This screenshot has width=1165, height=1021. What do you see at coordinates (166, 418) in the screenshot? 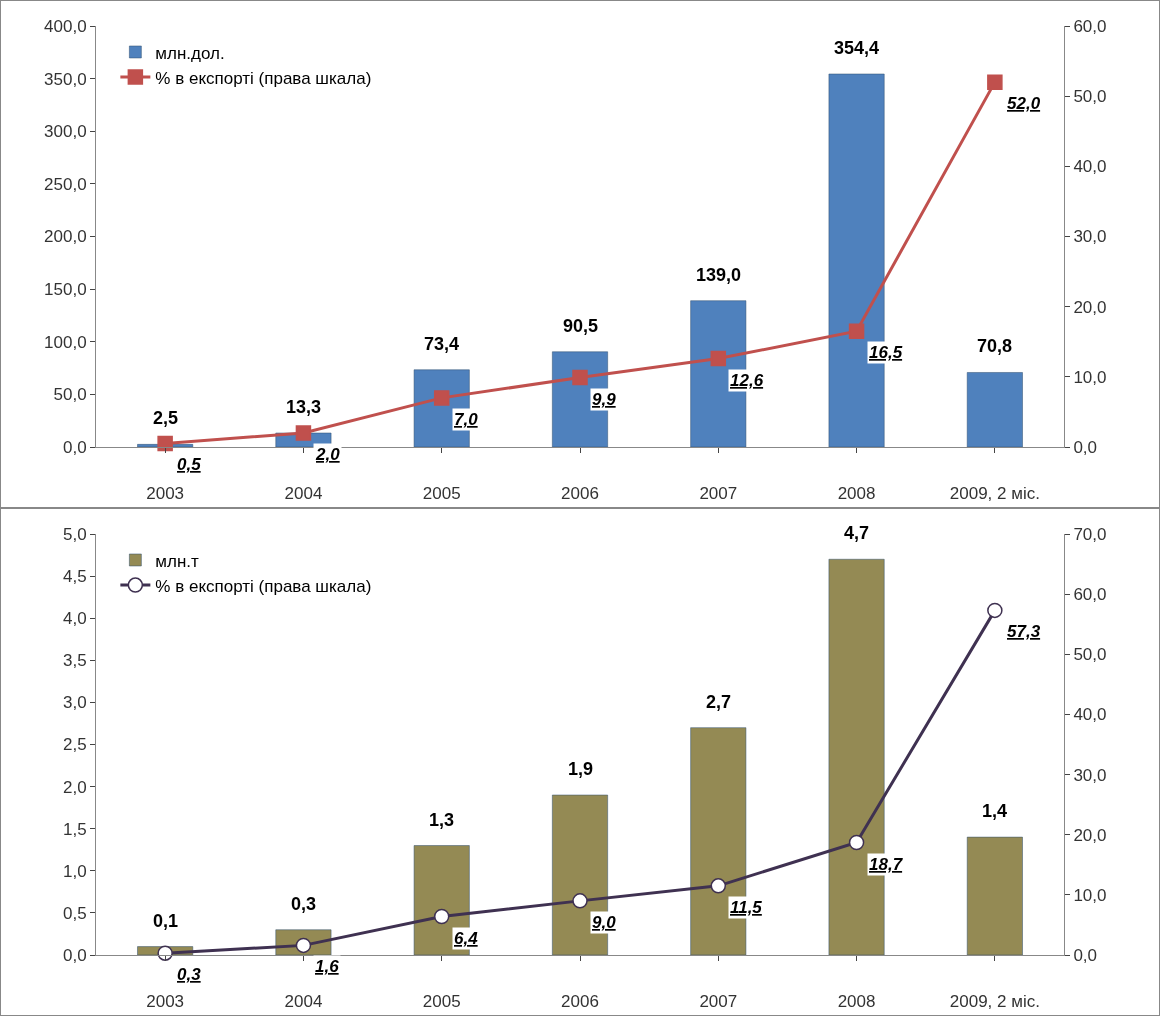
I see `data-label: 2,5` at bounding box center [166, 418].